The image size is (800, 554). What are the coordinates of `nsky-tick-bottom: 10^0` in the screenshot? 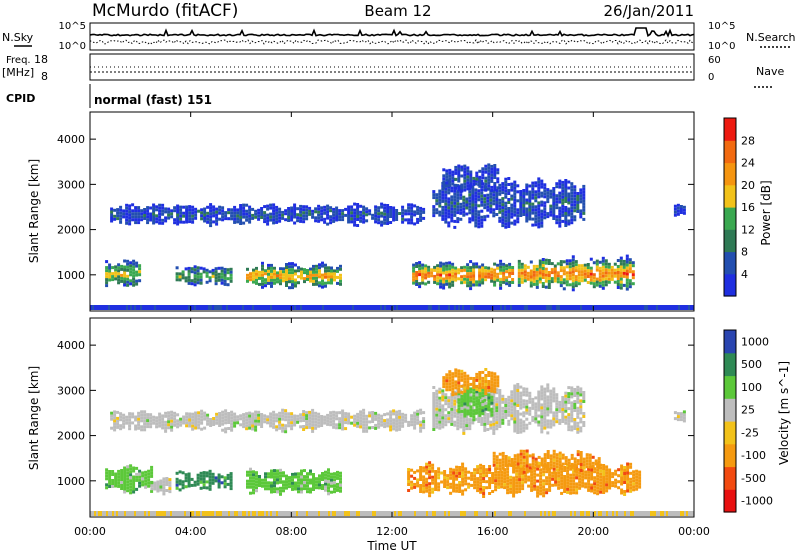 It's located at (72, 46).